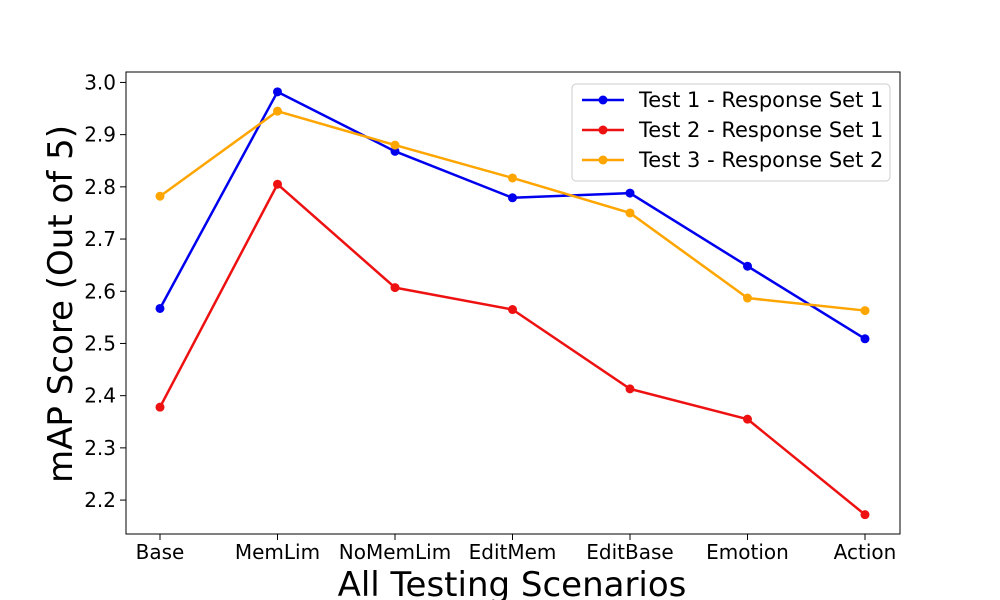 This screenshot has width=1000, height=600. I want to click on x-tick-label: Action, so click(865, 552).